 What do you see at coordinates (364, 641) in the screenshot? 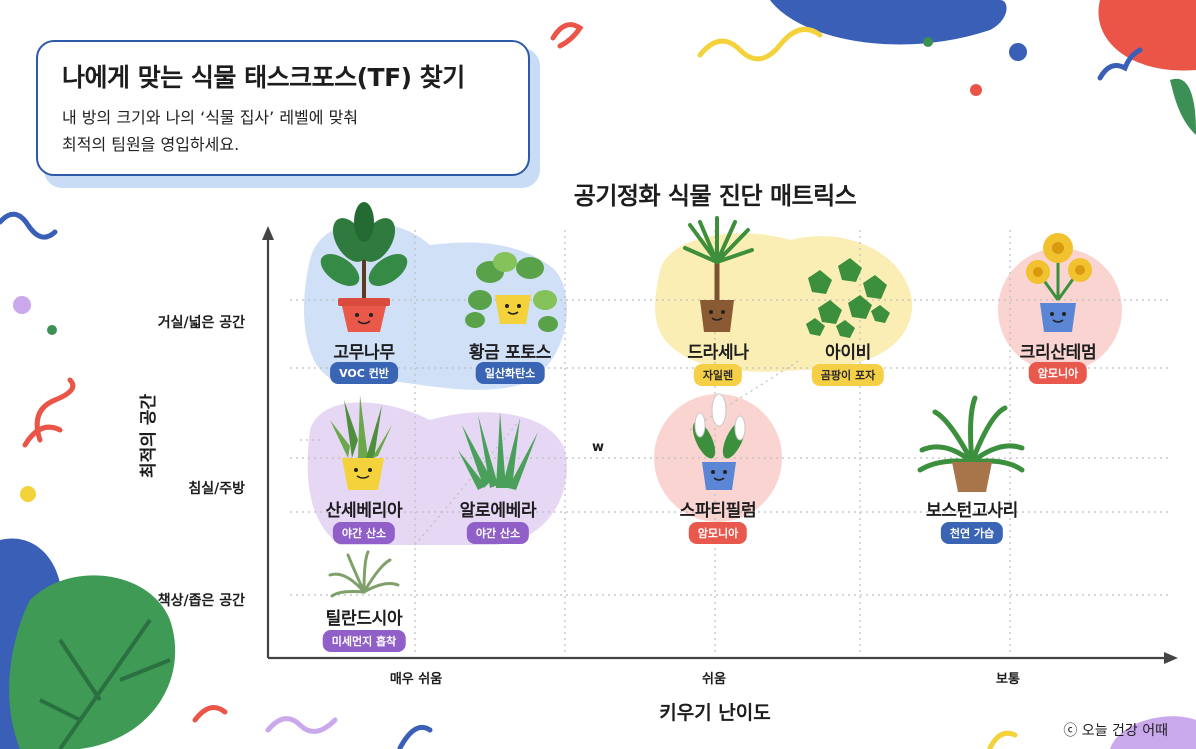
I see `badge-air-plant: 미세먼지 흡착` at bounding box center [364, 641].